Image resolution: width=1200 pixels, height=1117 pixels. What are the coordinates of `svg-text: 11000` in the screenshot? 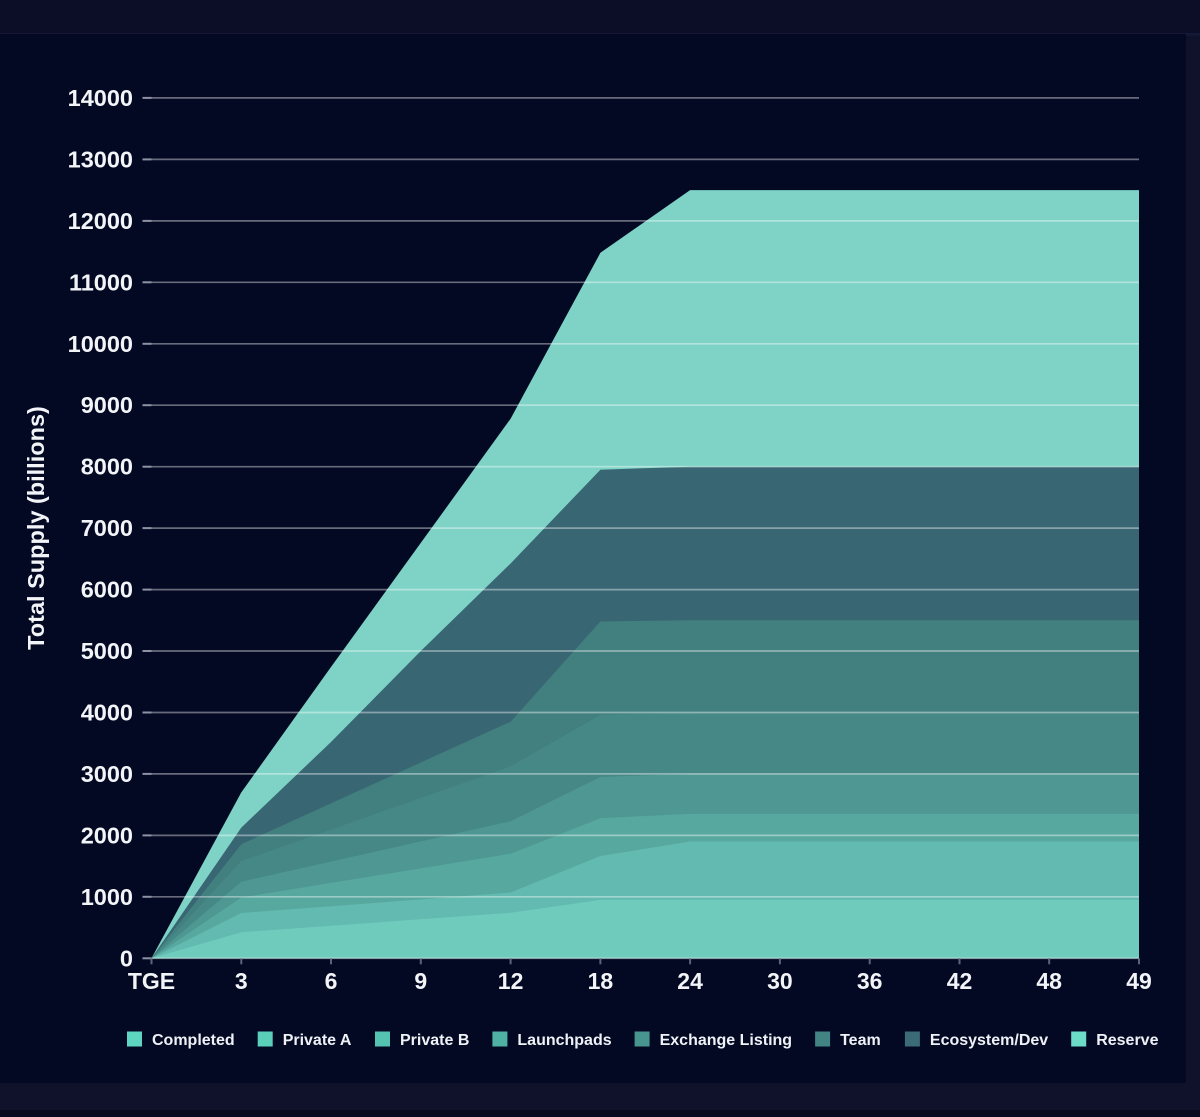 It's located at (101, 282).